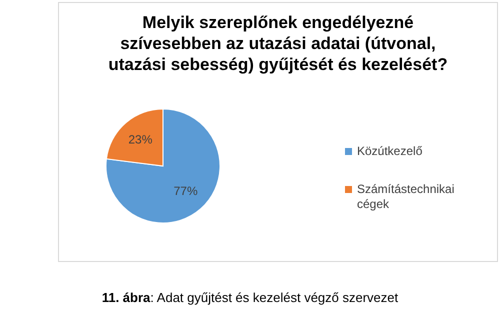  Describe the element at coordinates (163, 166) in the screenshot. I see `pie-slice` at that location.